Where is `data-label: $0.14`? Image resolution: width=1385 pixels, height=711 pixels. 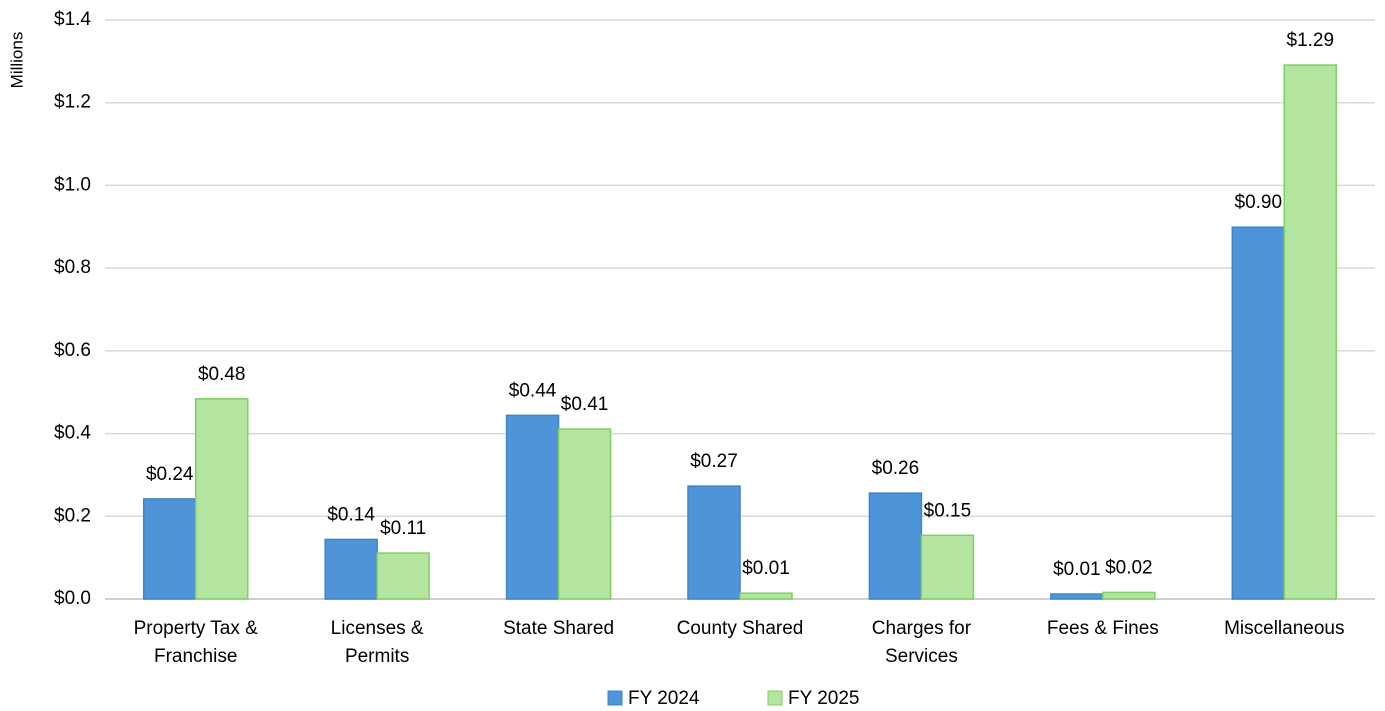
data-label: $0.14 is located at coordinates (351, 514).